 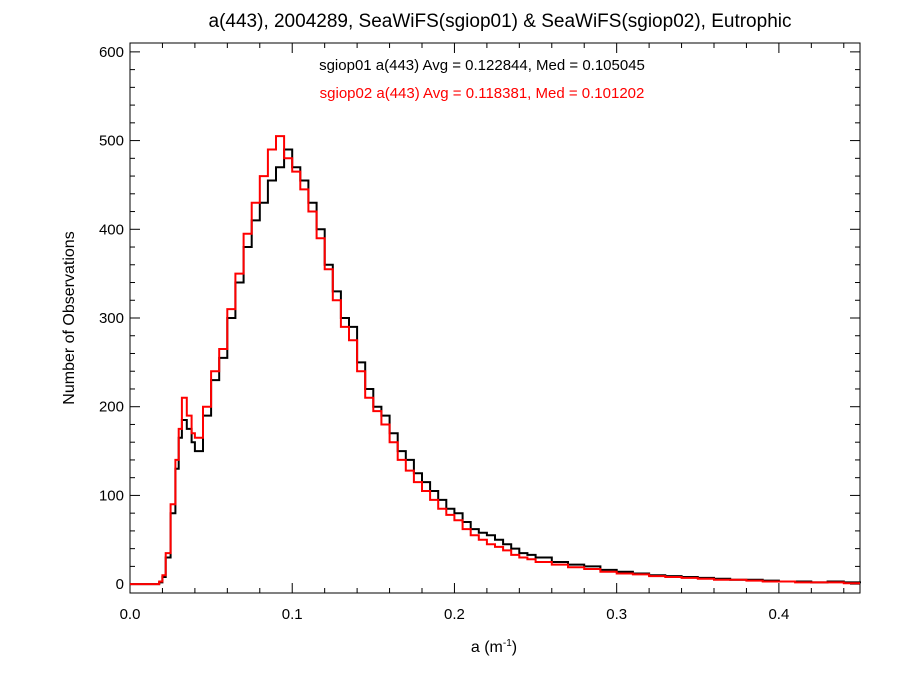 What do you see at coordinates (111, 52) in the screenshot?
I see `y-tick-label: 600` at bounding box center [111, 52].